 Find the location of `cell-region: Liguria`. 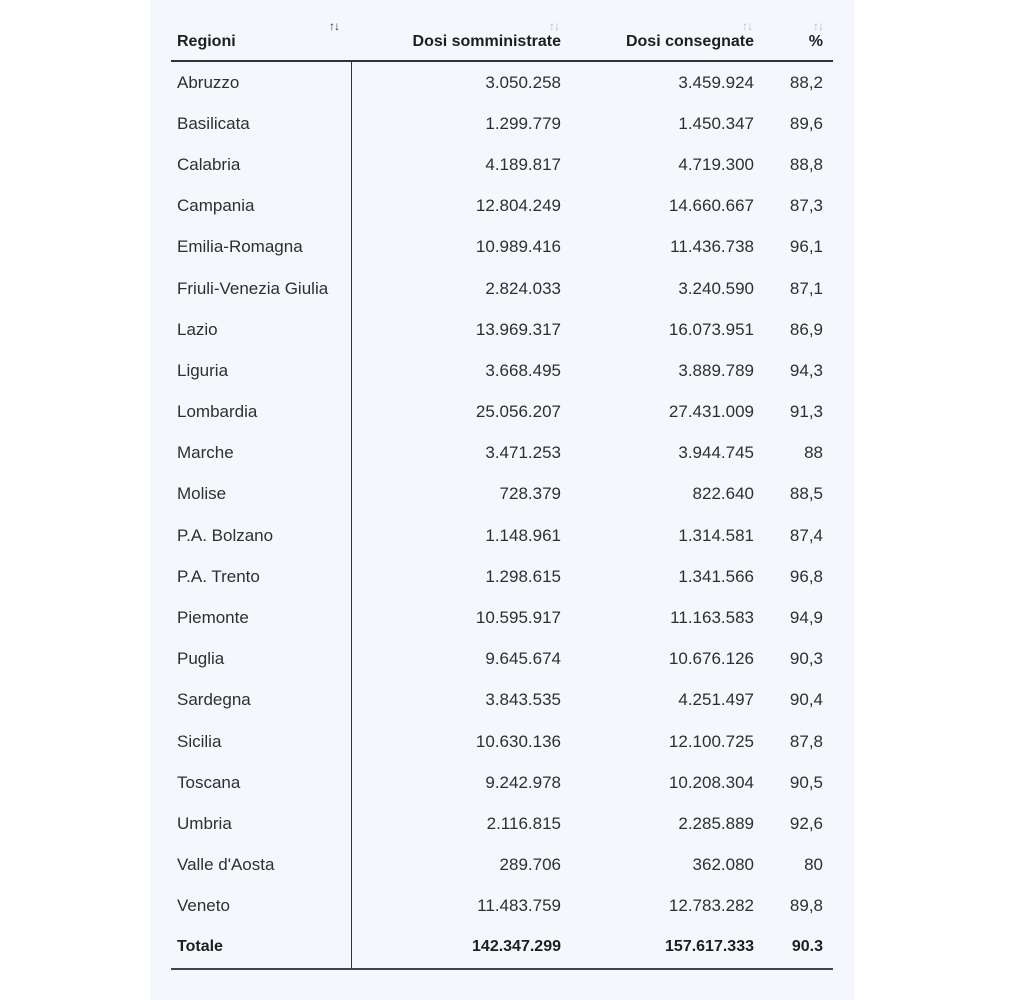

cell-region: Liguria is located at coordinates (261, 371).